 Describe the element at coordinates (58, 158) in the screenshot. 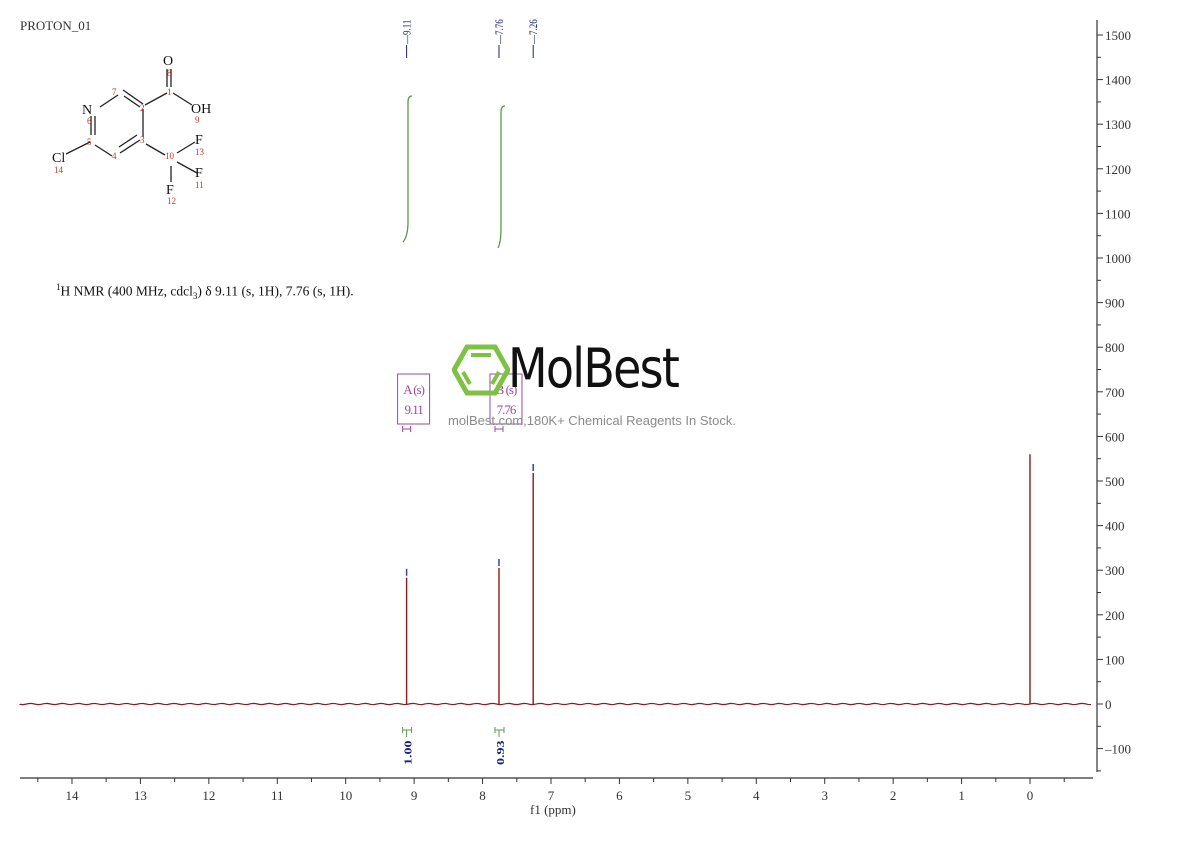

I see `atom-Cl: Cl` at that location.